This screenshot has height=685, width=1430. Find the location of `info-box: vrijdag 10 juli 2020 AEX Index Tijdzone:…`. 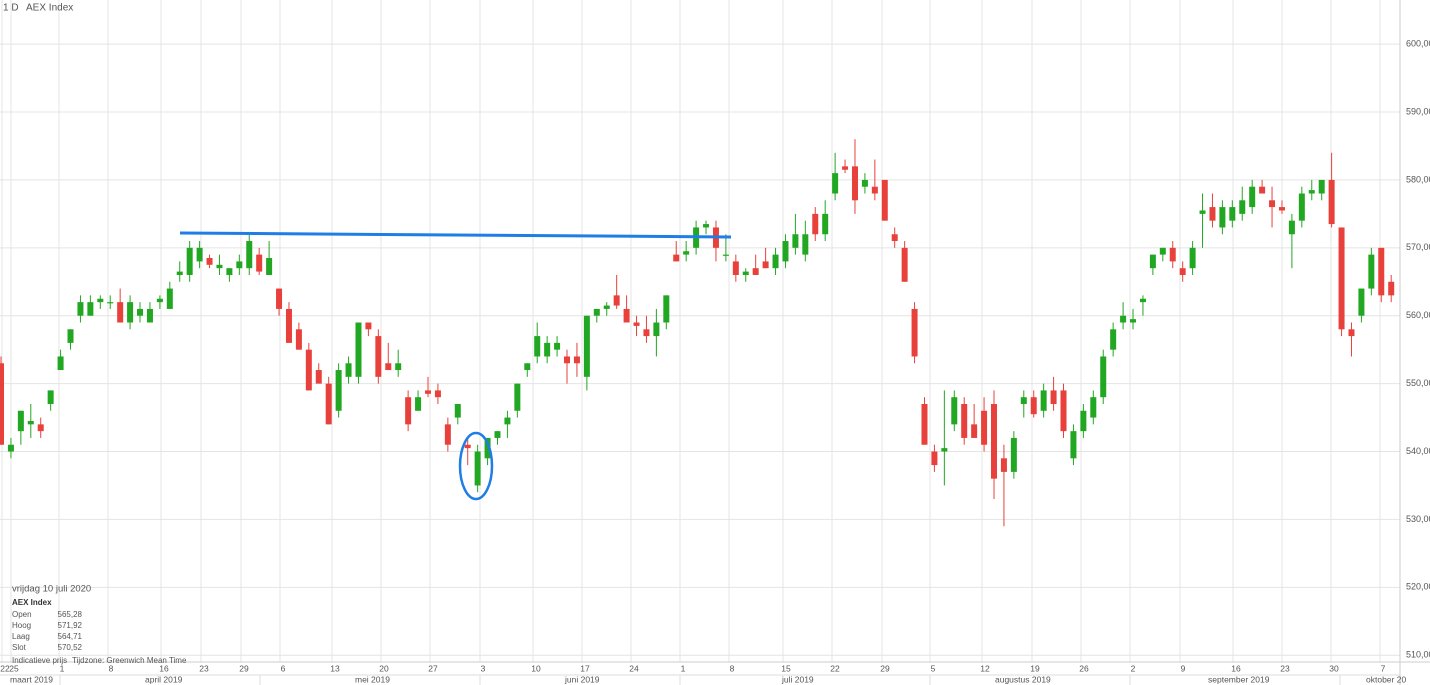

info-box: vrijdag 10 juli 2020 AEX Index Tijdzone:… is located at coordinates (99, 625).